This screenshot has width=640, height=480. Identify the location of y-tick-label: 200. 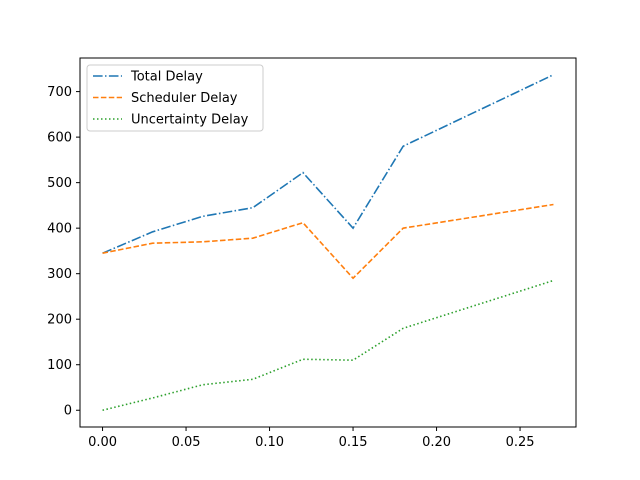
(59, 320).